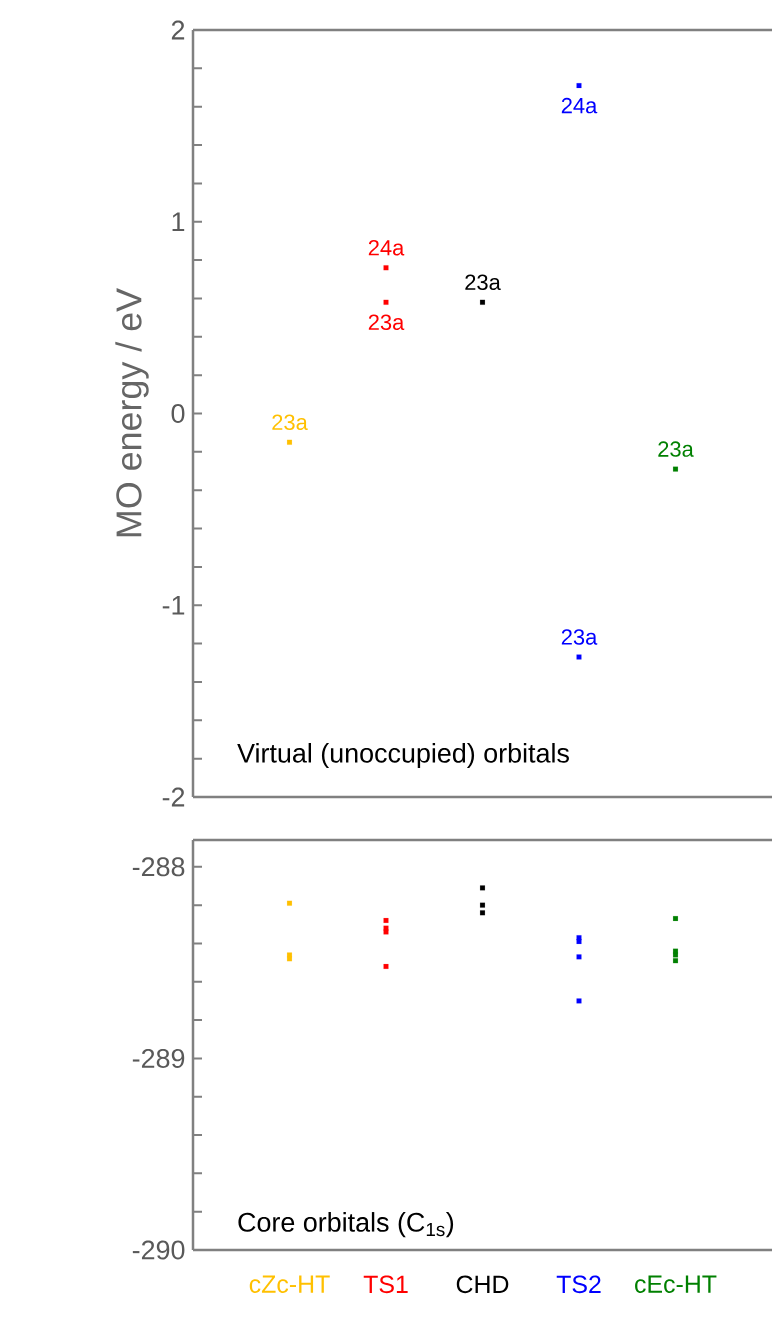 The image size is (772, 1324). What do you see at coordinates (346, 1225) in the screenshot?
I see `annotation: Core orbitals (C$_{1s}$)` at bounding box center [346, 1225].